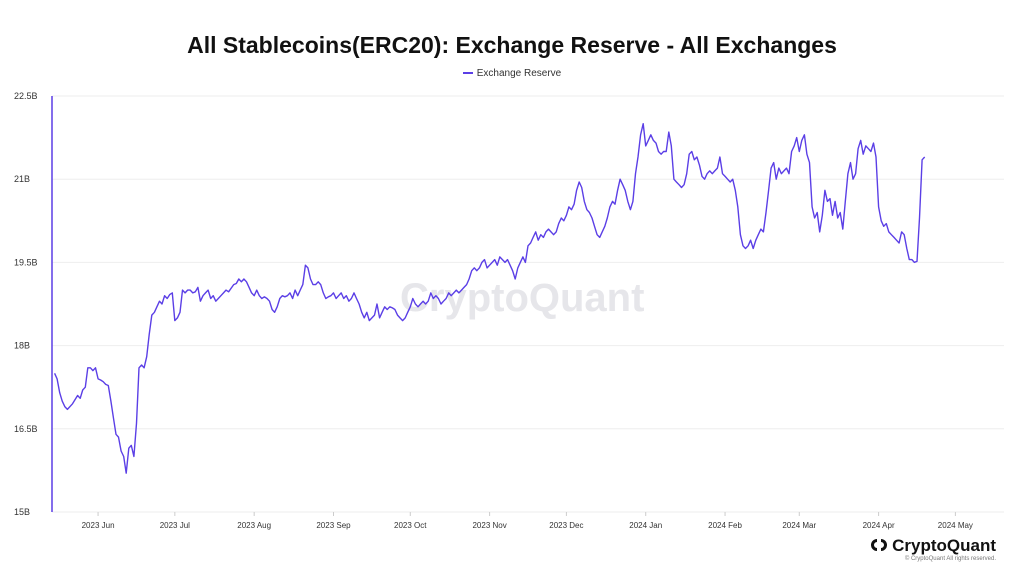  What do you see at coordinates (879, 545) in the screenshot?
I see `cryptoquant-logo-icon` at bounding box center [879, 545].